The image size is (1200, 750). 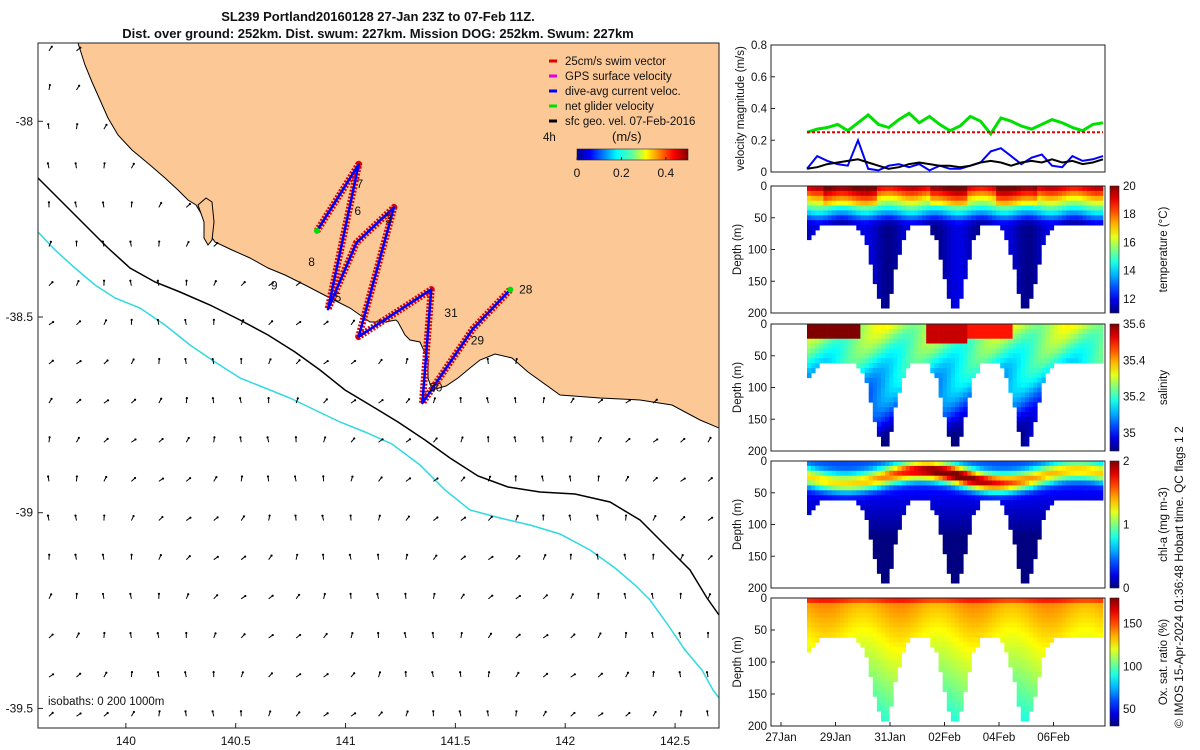 What do you see at coordinates (526, 290) in the screenshot?
I see `waypoint-label: 28` at bounding box center [526, 290].